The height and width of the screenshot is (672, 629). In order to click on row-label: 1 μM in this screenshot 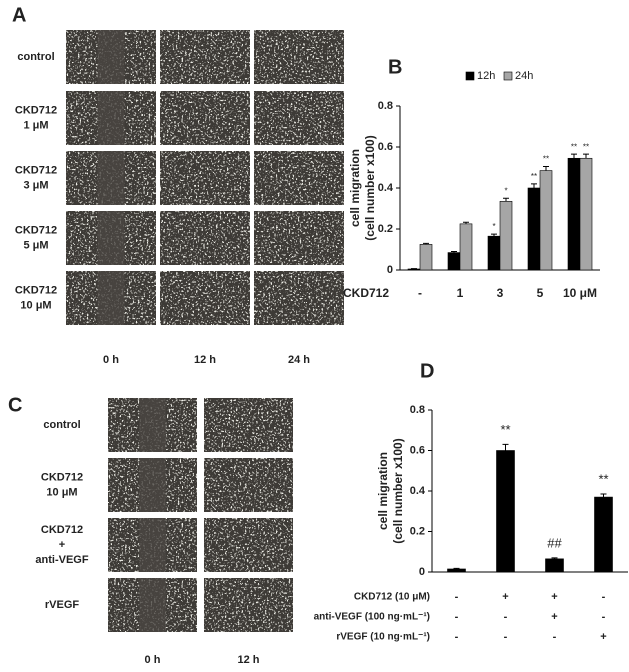, I will do `click(35, 125)`.